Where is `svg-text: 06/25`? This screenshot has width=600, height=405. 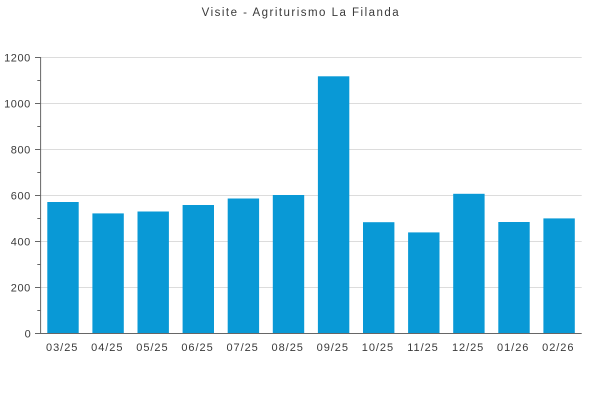
svg-text: 06/25 is located at coordinates (197, 348).